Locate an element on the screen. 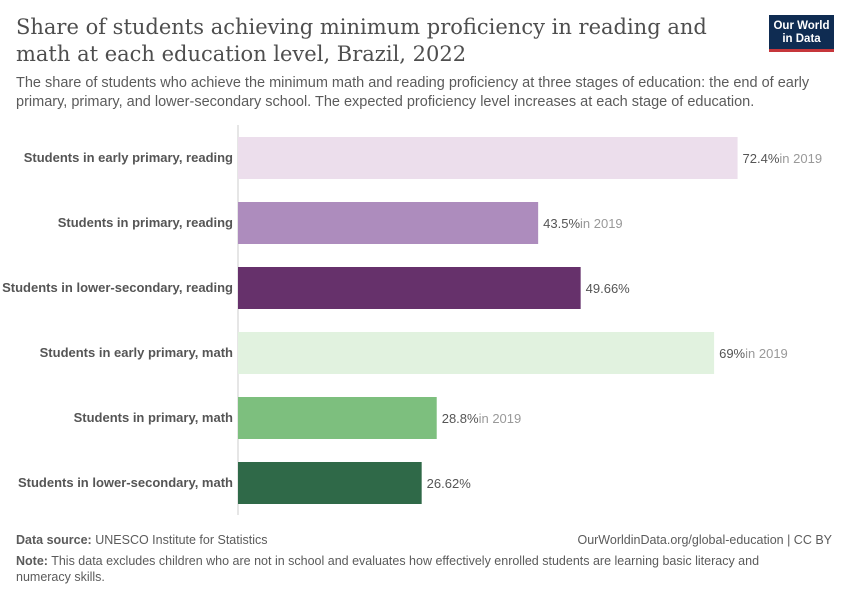  category-label: Students in early primary, math is located at coordinates (136, 352).